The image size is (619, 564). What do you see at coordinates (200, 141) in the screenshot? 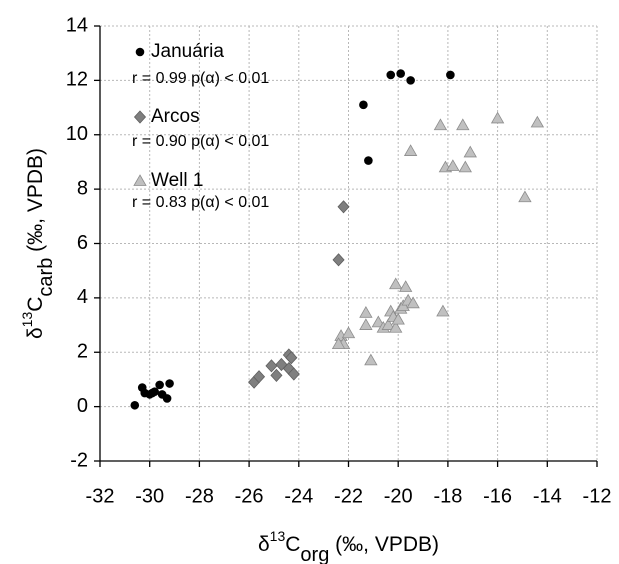
I see `annotation: r = 0.90 p(α) < 0.01` at bounding box center [200, 141].